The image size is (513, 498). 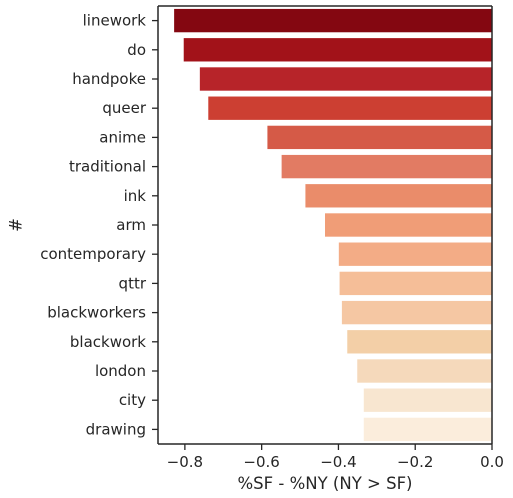 I want to click on x-axis-label: %SF - %NY (NY > SF), so click(x=324, y=483).